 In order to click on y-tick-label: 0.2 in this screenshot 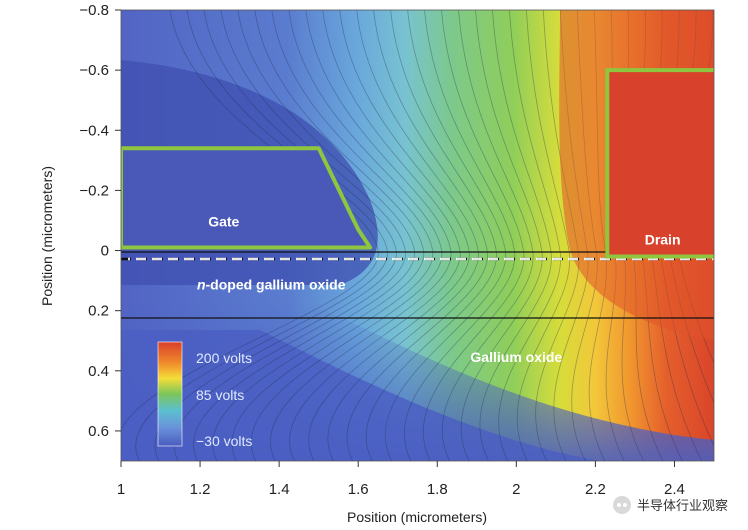, I will do `click(98, 311)`.